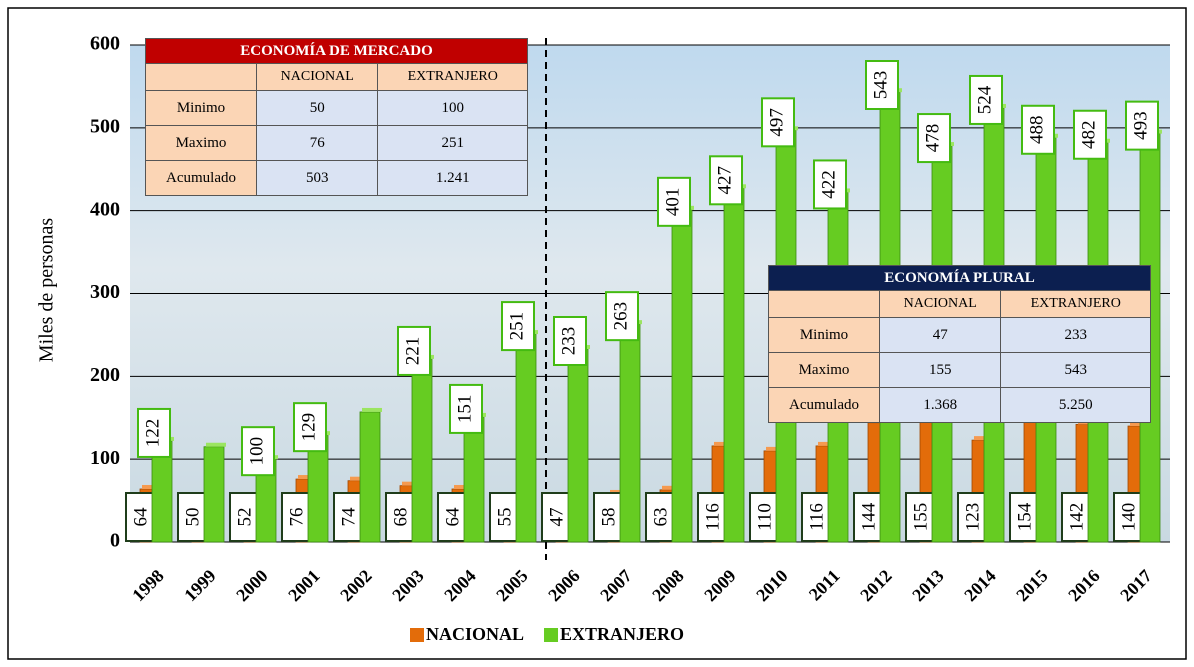 The height and width of the screenshot is (667, 1194). I want to click on y-tick-label: 100, so click(105, 458).